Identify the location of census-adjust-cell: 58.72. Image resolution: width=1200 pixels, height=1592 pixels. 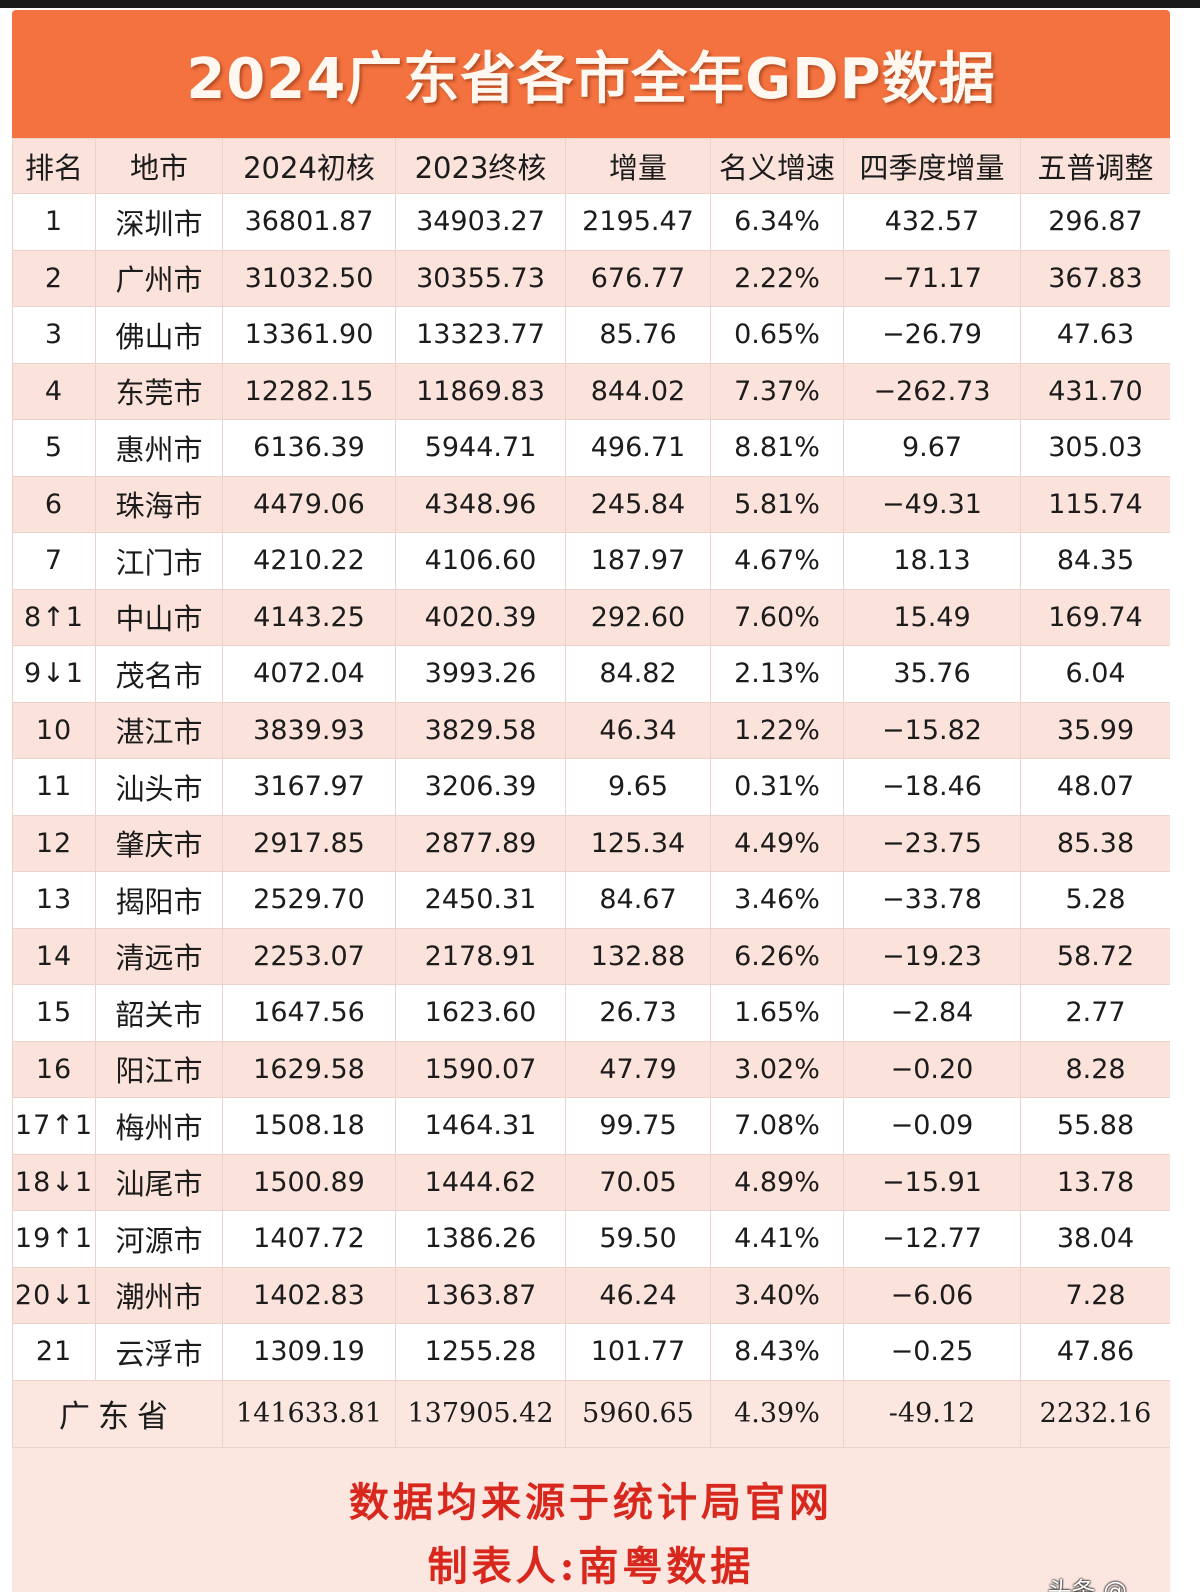
(1095, 956).